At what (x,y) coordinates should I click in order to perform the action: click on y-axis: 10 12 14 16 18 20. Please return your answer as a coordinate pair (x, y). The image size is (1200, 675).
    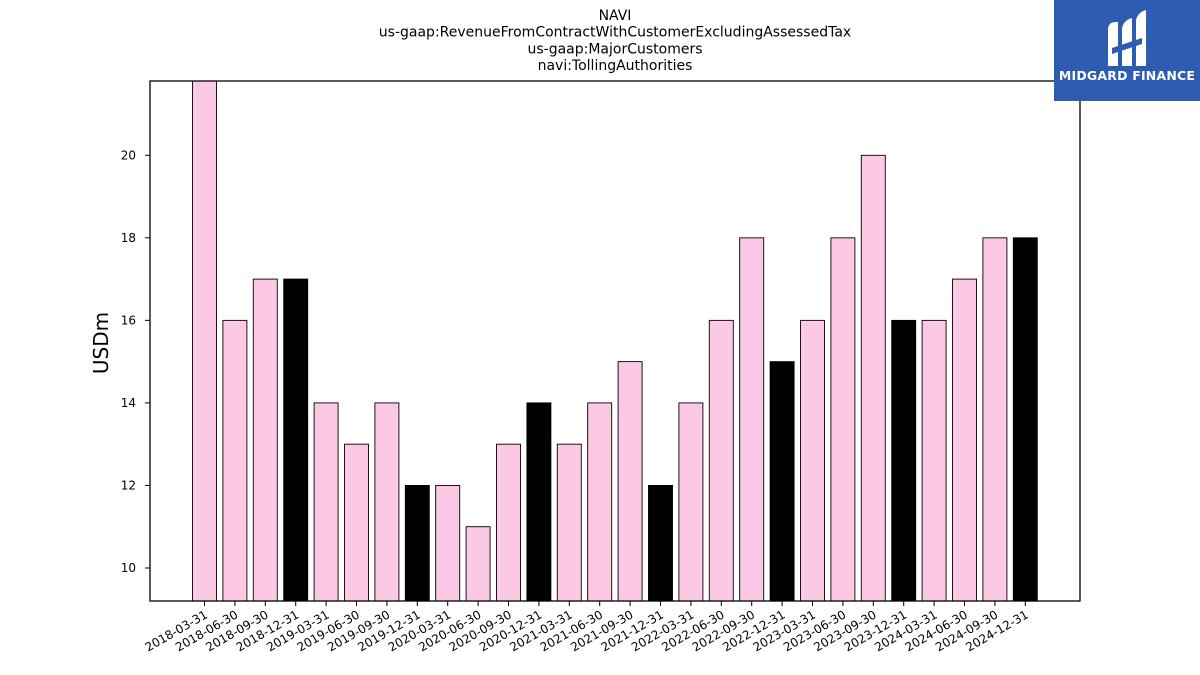
    Looking at the image, I should click on (135, 361).